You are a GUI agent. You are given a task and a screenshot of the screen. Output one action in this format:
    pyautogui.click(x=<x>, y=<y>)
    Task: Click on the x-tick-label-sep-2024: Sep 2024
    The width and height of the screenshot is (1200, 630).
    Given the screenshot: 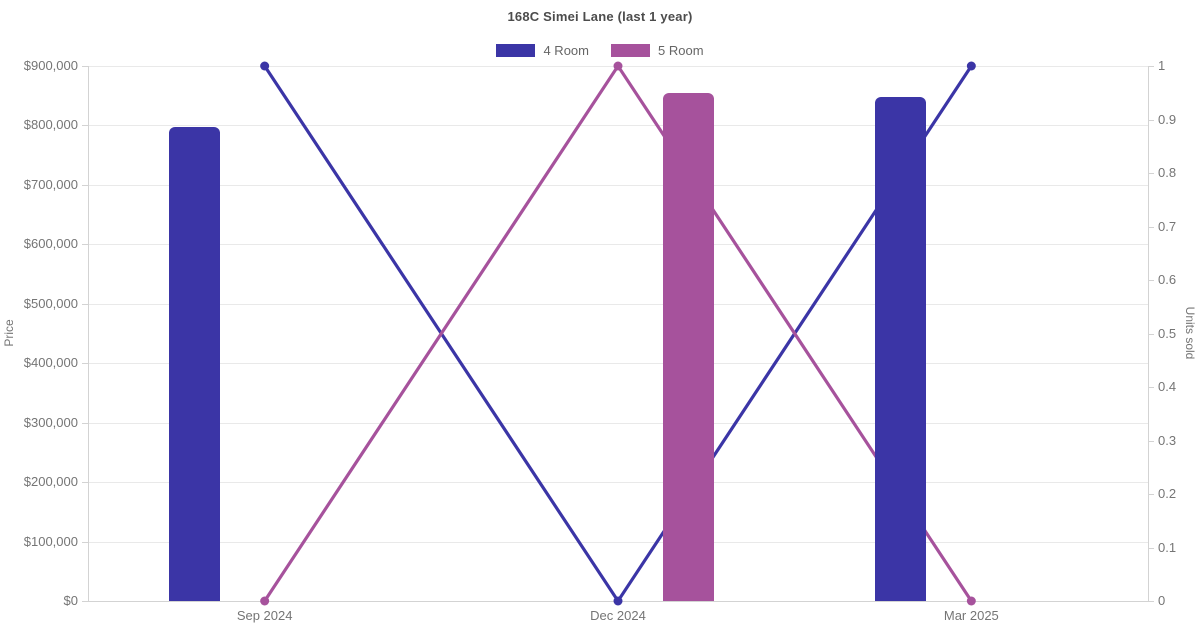 What is the action you would take?
    pyautogui.click(x=264, y=615)
    